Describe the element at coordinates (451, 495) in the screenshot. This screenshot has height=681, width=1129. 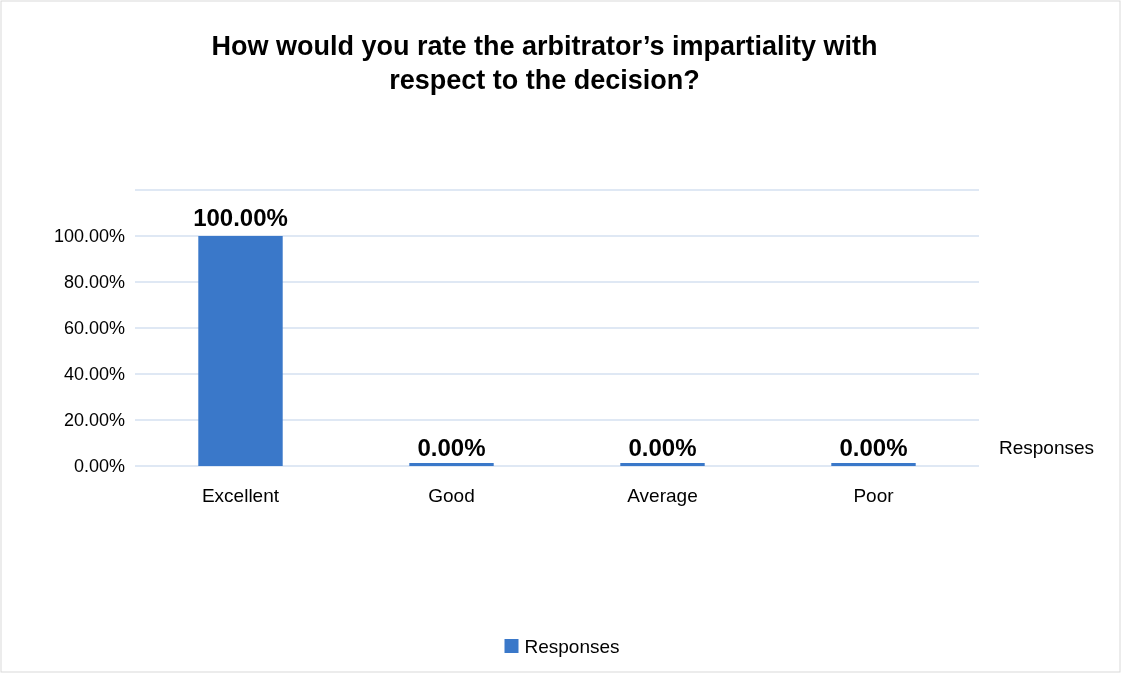
I see `x-tick-label: Good` at that location.